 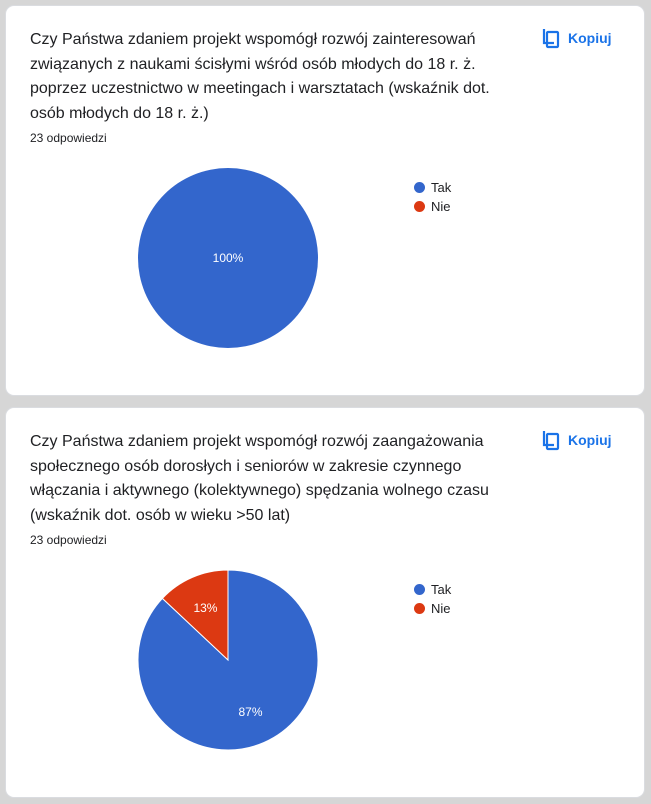 What do you see at coordinates (195, 615) in the screenshot?
I see `pie-slice-nie` at bounding box center [195, 615].